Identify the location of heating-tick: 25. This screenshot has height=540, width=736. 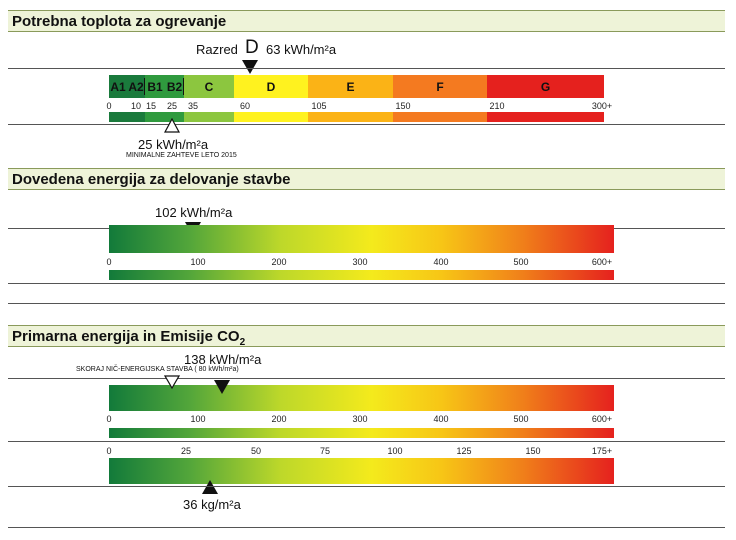
(172, 106).